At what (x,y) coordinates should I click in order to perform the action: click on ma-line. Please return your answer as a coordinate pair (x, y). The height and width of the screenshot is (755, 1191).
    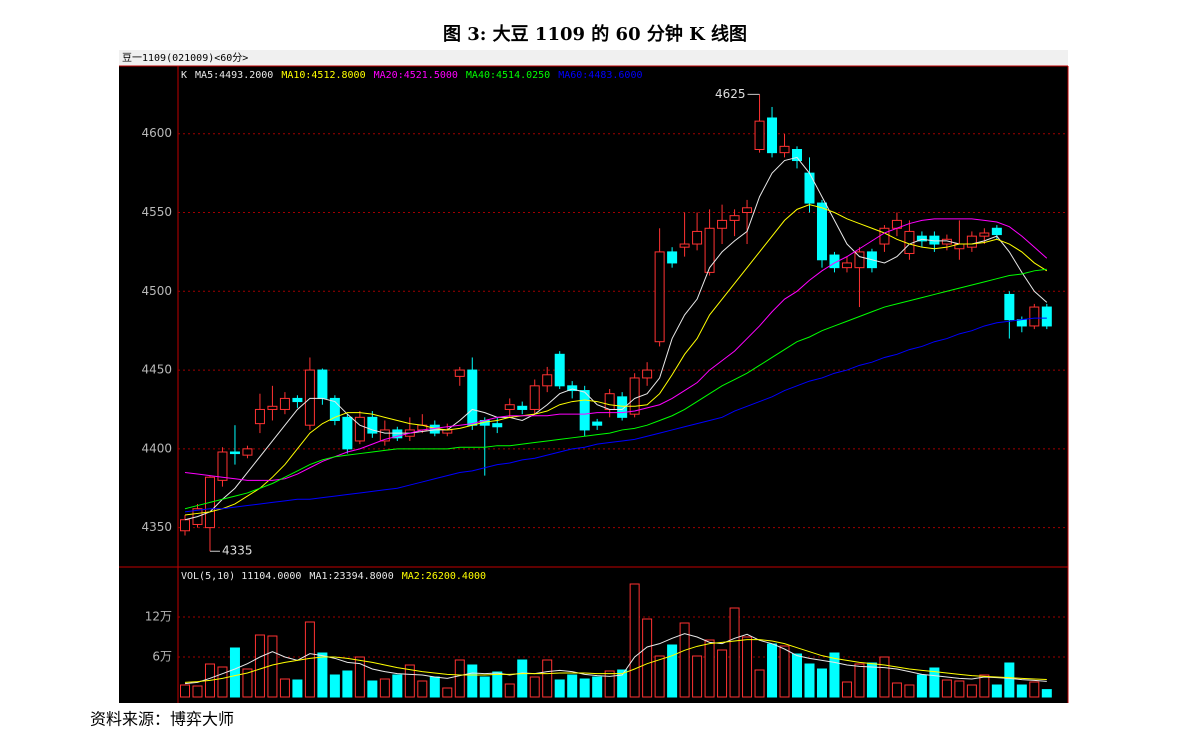
    Looking at the image, I should click on (615, 661).